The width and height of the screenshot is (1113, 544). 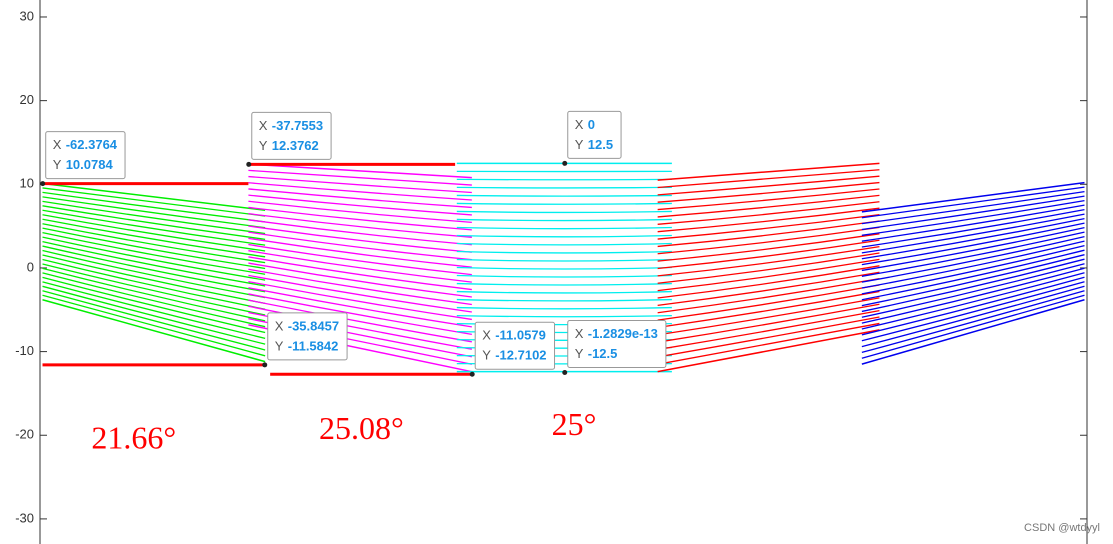 I want to click on datatip: X -35.8457 Y -11.5842, so click(x=307, y=336).